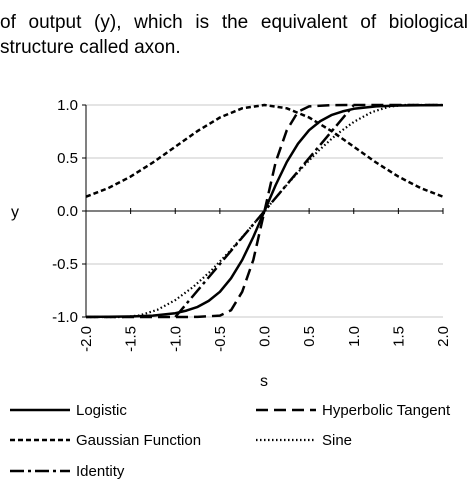 The height and width of the screenshot is (492, 474). I want to click on x-tick-labels: -2.0 -1.5 -1.0 -0.5 0.0 0.5 1.0 1.5 2.0, so click(265, 339).